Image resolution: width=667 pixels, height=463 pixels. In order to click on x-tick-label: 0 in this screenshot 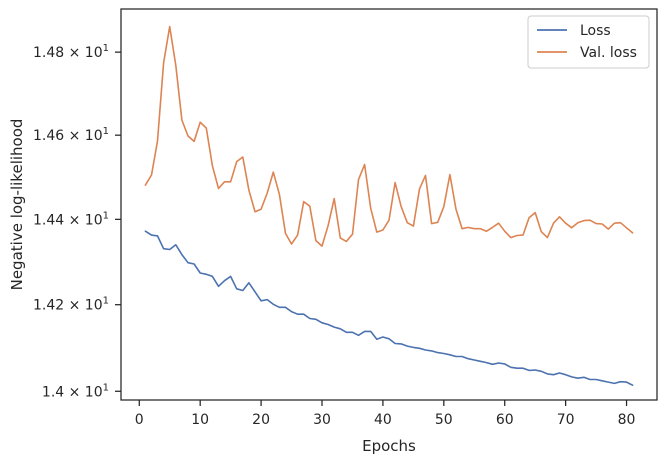, I will do `click(139, 420)`.